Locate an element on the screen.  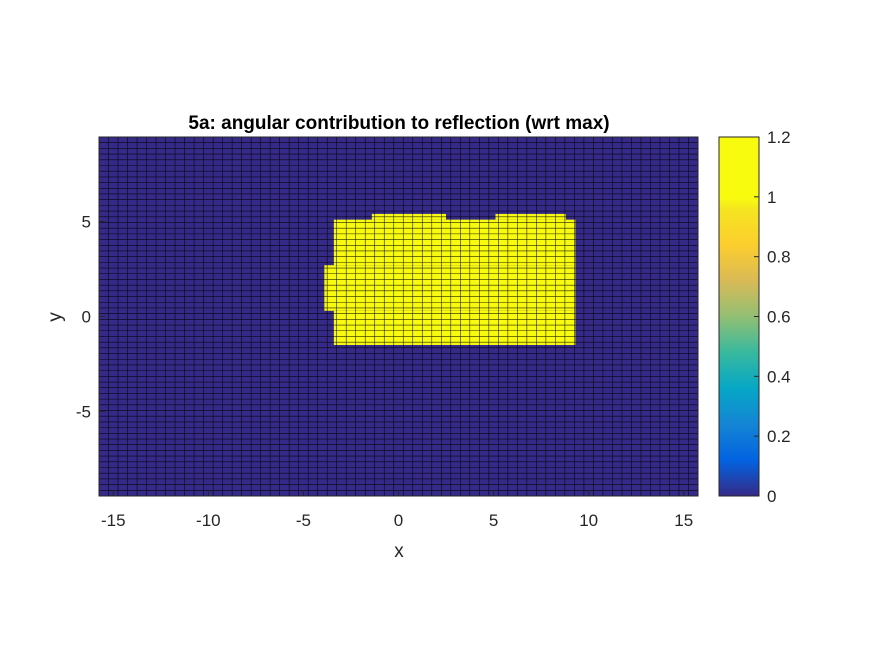
colorbar-tick-label: 0.6 is located at coordinates (779, 317).